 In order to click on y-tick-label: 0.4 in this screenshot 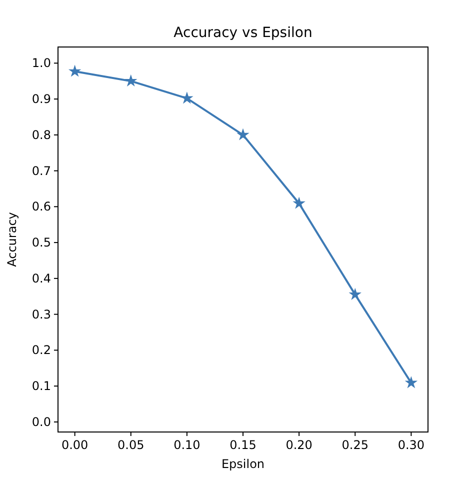, I will do `click(41, 278)`.